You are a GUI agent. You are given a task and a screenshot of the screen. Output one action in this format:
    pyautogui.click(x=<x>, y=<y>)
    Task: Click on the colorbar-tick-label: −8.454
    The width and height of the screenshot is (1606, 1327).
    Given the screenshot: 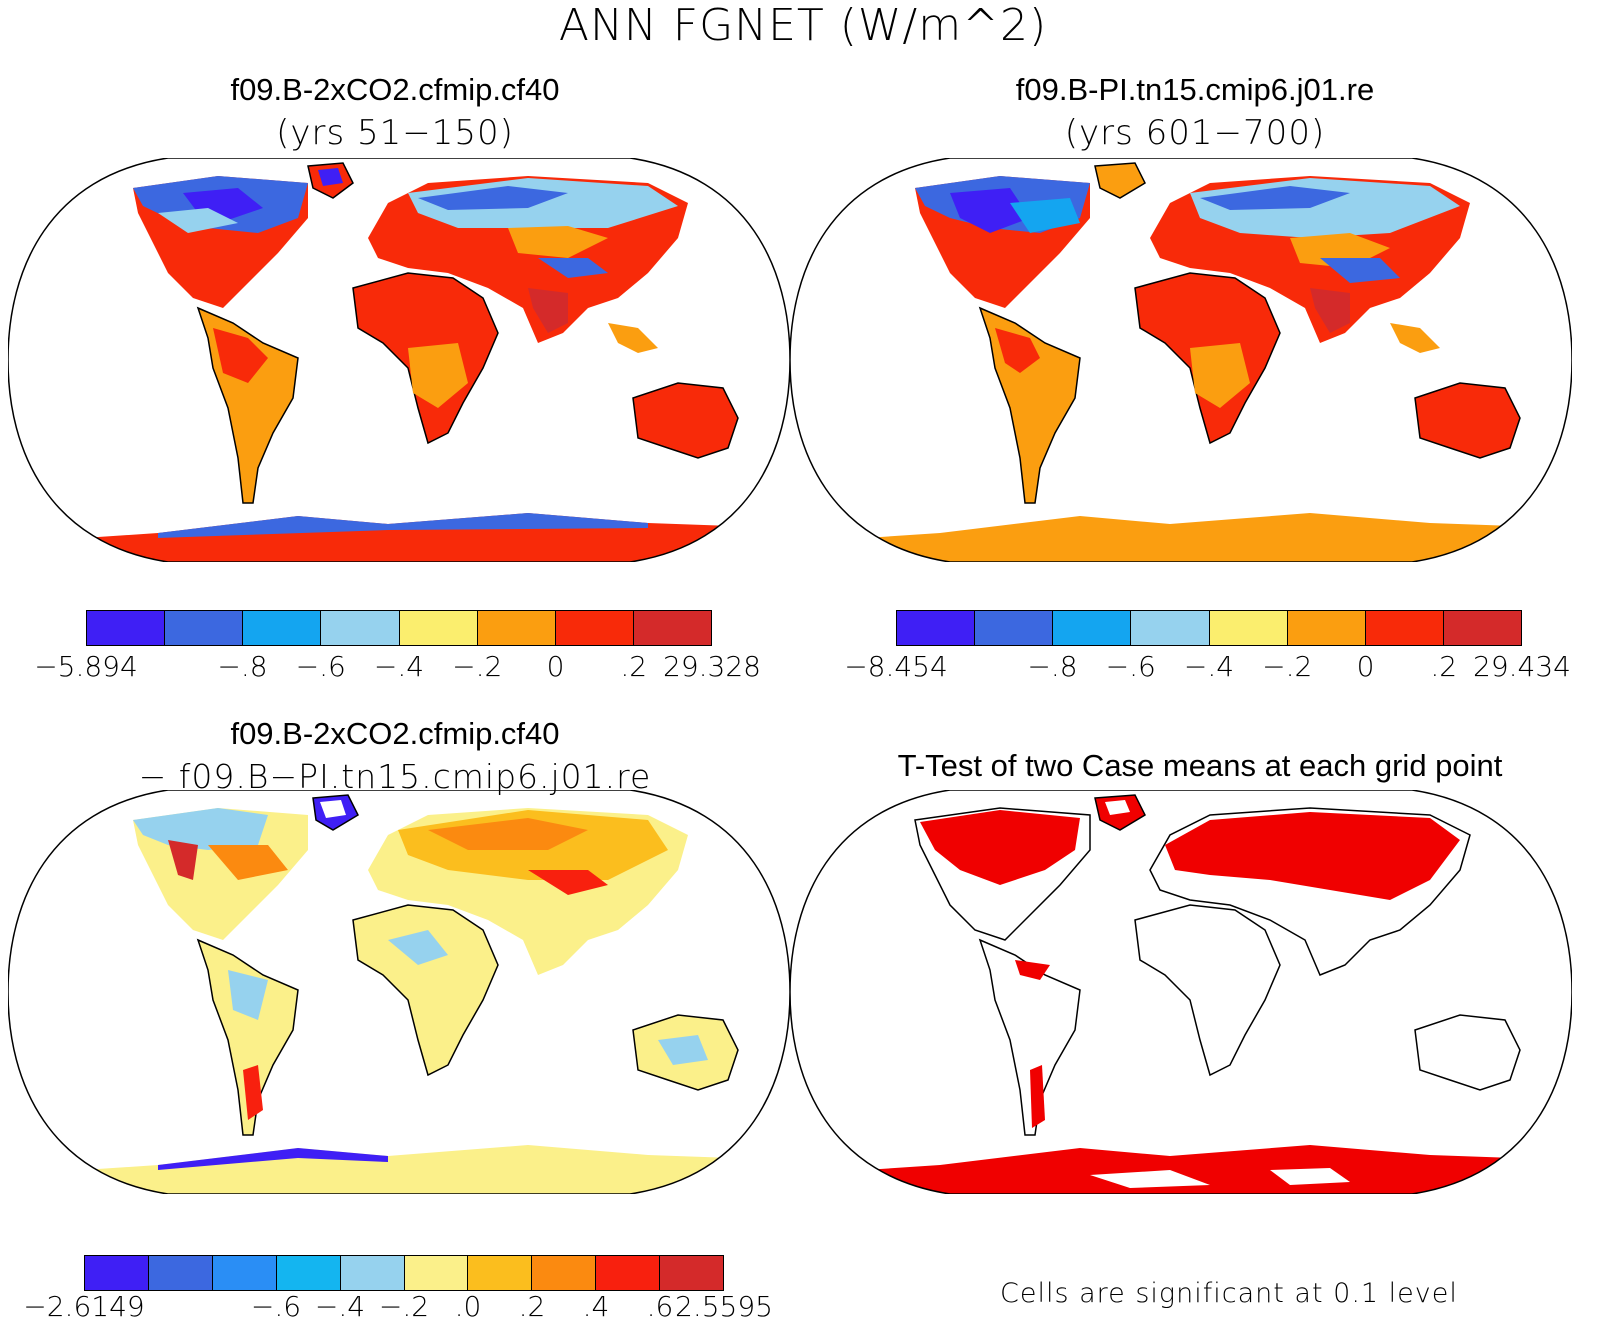 What is the action you would take?
    pyautogui.click(x=896, y=666)
    